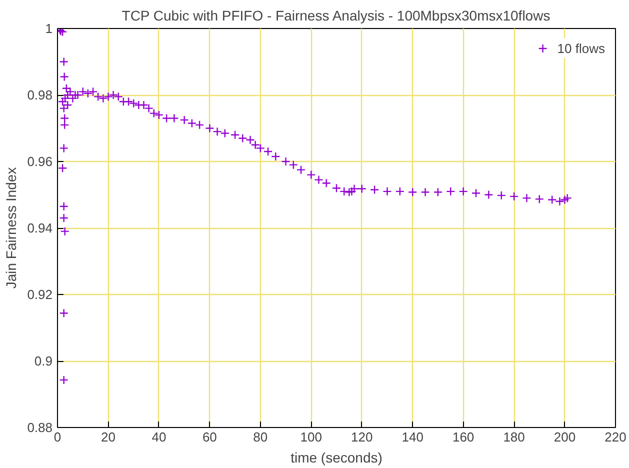  I want to click on y-tick-label: 0.92, so click(40, 294).